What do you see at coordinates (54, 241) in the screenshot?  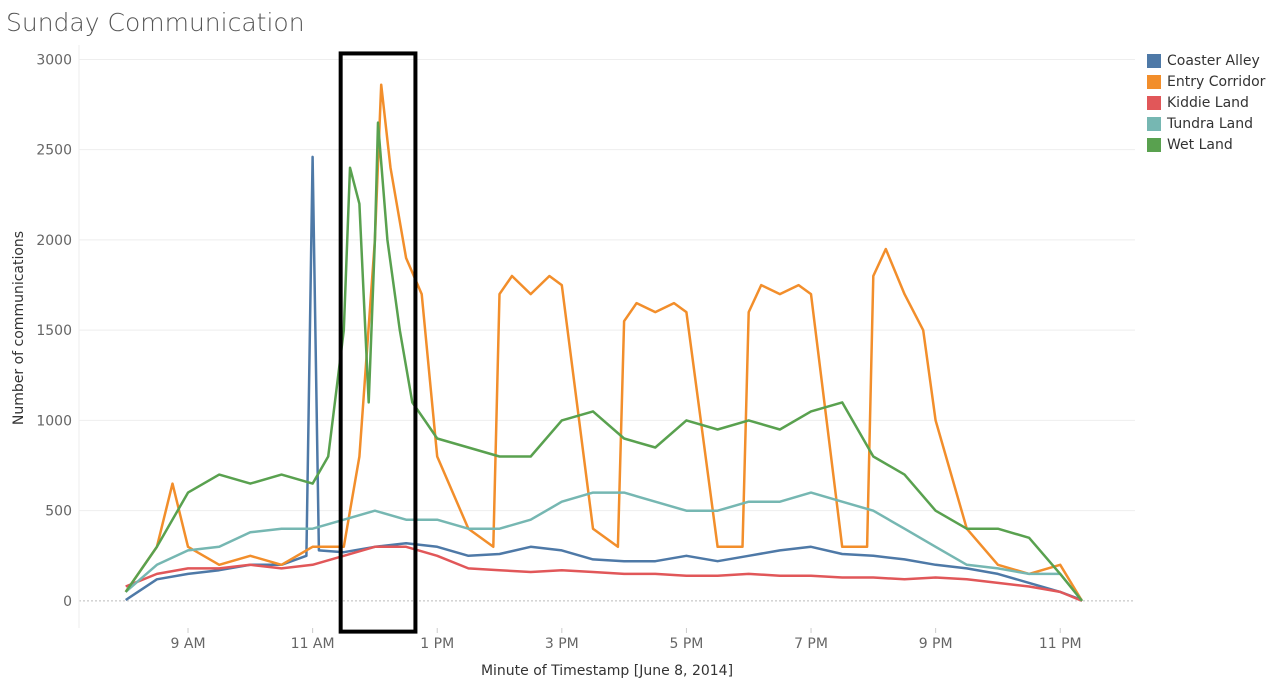 I see `y-tick-label: 2000` at bounding box center [54, 241].